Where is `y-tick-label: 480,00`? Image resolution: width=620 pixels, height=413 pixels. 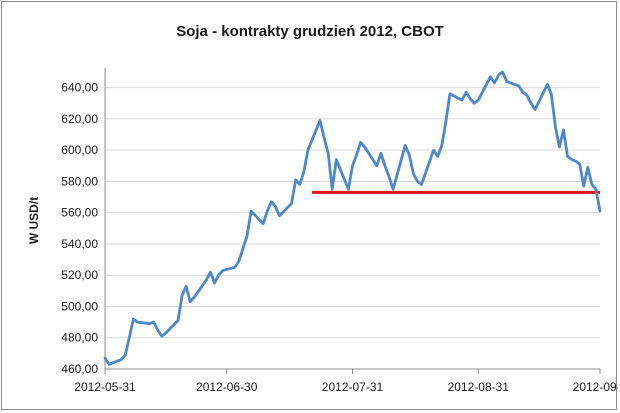 y-tick-label: 480,00 is located at coordinates (79, 338).